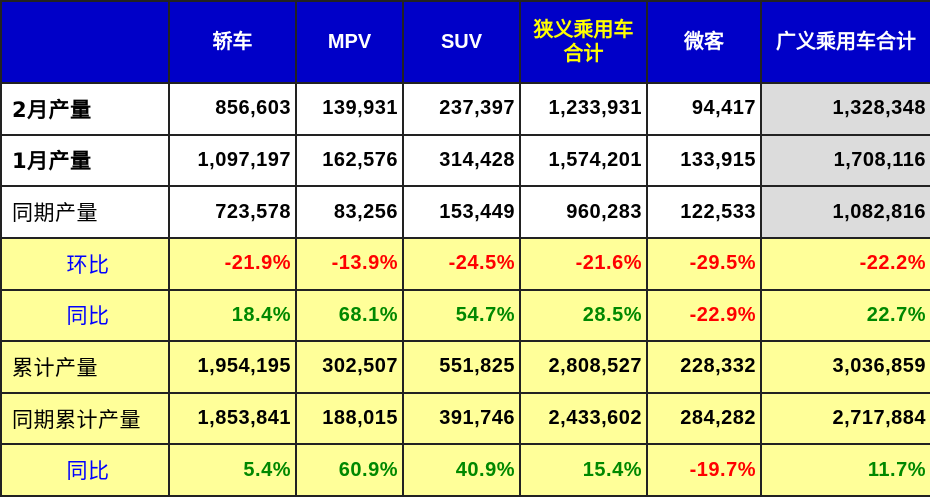  I want to click on cell-total: 1,708,116, so click(845, 160).